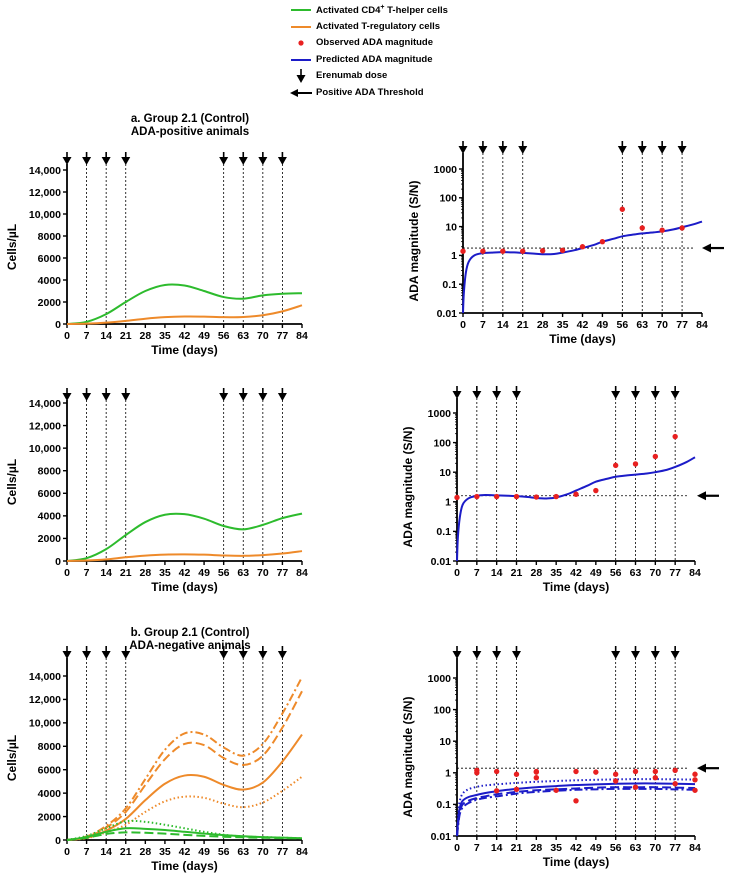 The width and height of the screenshot is (732, 890). What do you see at coordinates (695, 573) in the screenshot?
I see `x-tick-label: 84` at bounding box center [695, 573].